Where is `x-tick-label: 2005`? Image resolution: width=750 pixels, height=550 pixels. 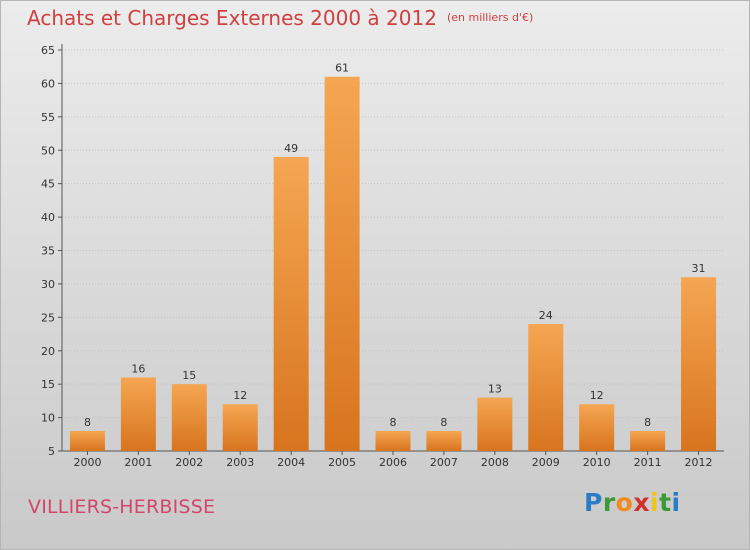
x-tick-label: 2005 is located at coordinates (342, 462).